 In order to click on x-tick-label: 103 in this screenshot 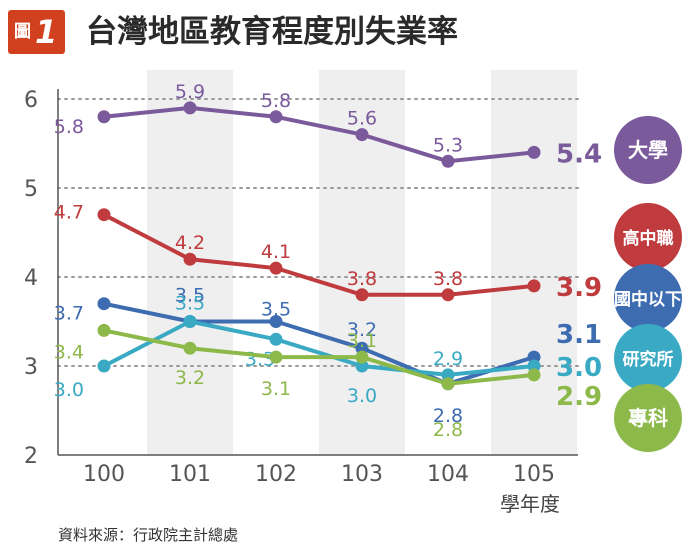, I will do `click(362, 474)`.